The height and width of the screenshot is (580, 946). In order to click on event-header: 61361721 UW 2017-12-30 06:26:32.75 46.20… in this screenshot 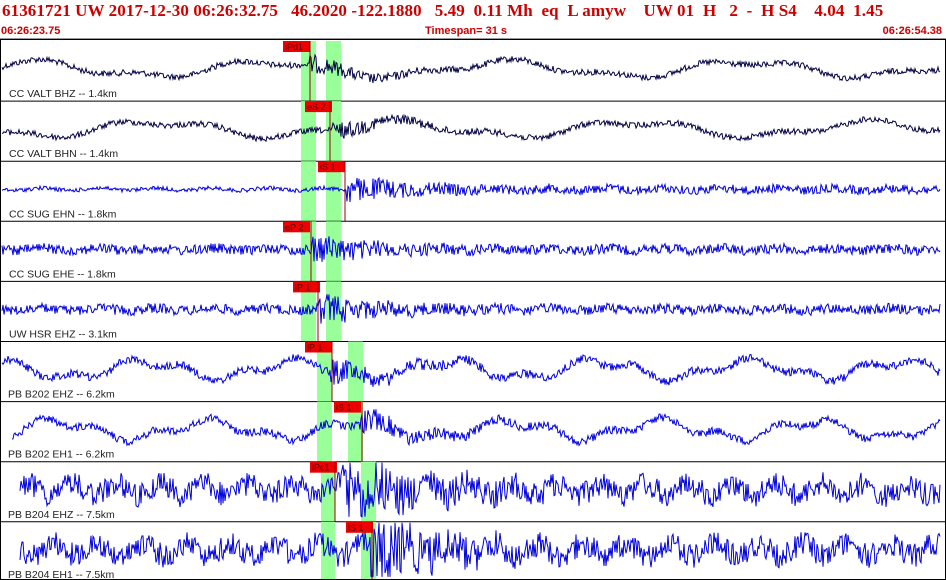, I will do `click(473, 19)`.